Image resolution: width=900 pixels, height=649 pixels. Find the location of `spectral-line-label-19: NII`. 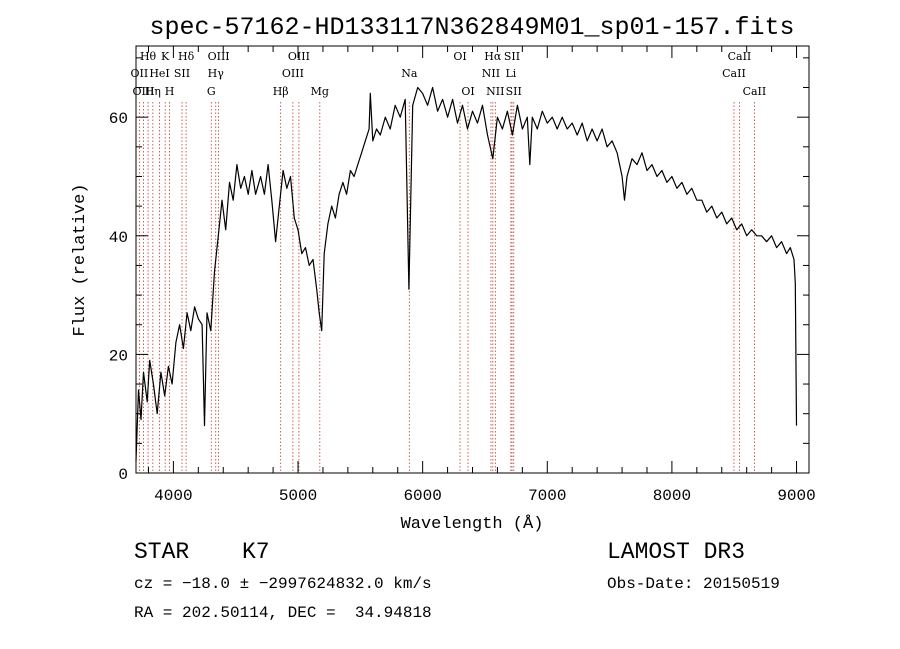

spectral-line-label-19: NII is located at coordinates (491, 73).